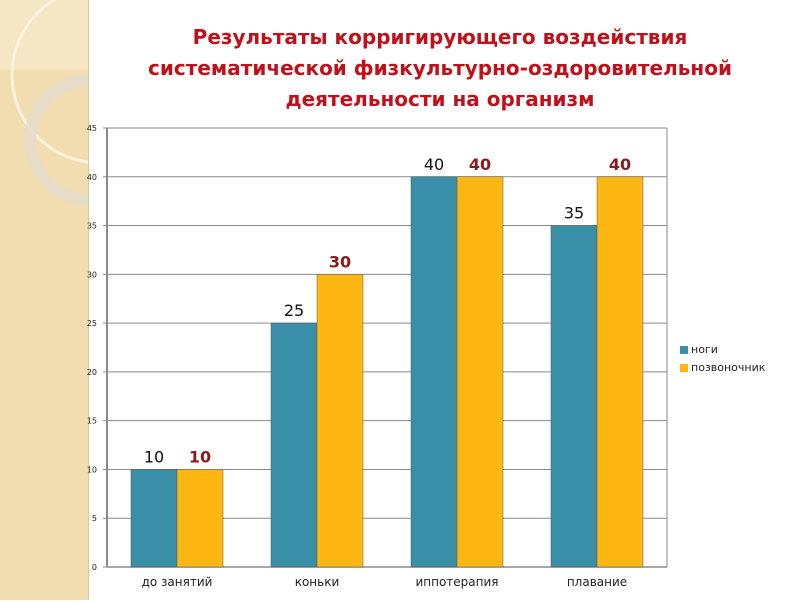 This screenshot has width=800, height=604. I want to click on x-tick-label: коньки, so click(317, 582).